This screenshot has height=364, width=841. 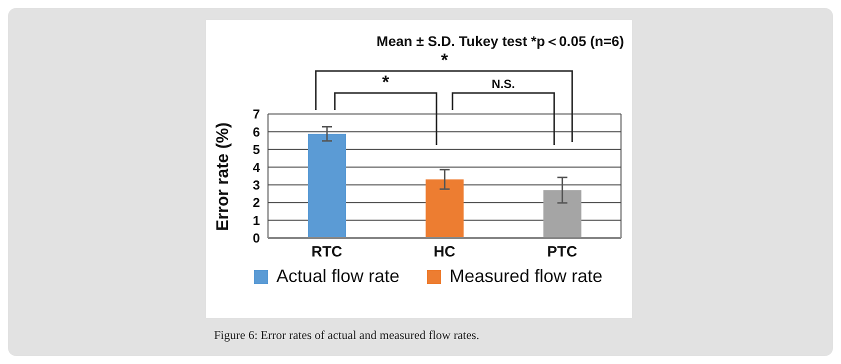 What do you see at coordinates (256, 220) in the screenshot?
I see `y-tick-label: 1` at bounding box center [256, 220].